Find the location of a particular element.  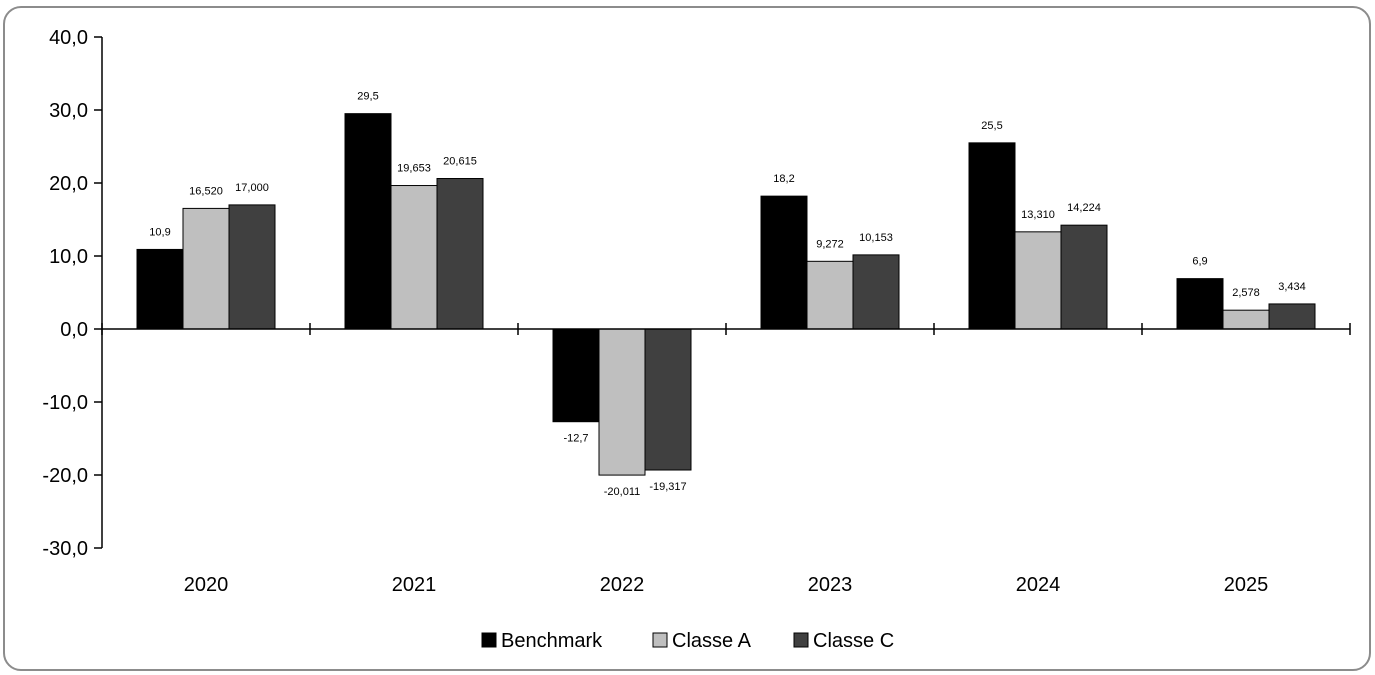

data-label: 20,615 is located at coordinates (460, 162).